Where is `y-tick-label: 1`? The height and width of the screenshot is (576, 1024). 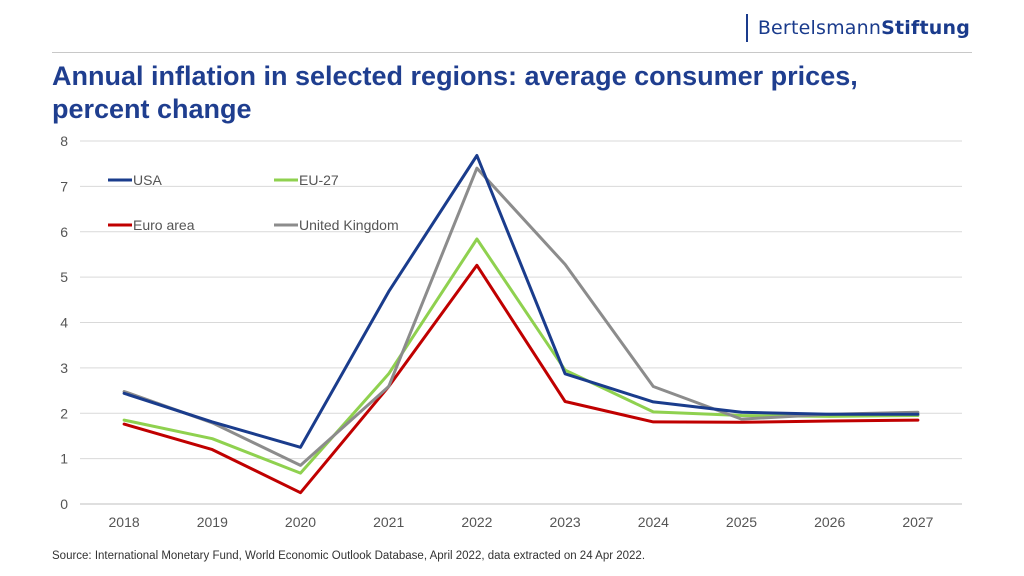 y-tick-label: 1 is located at coordinates (64, 459).